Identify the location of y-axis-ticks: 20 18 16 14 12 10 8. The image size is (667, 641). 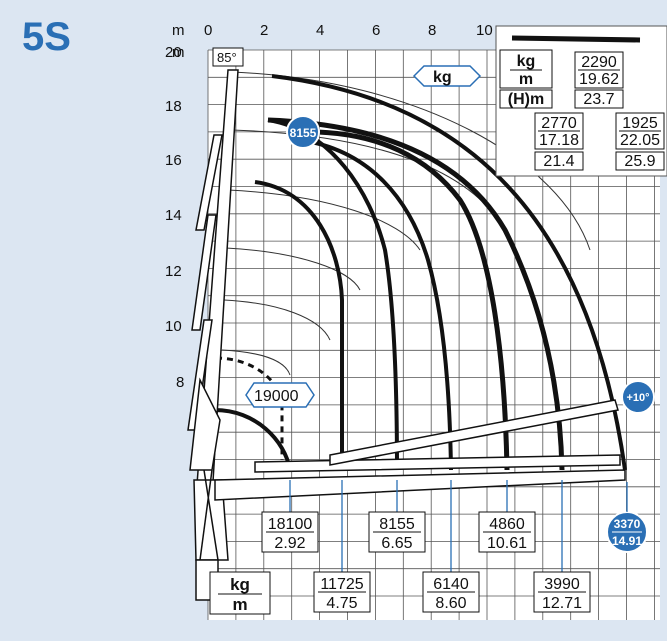
(174, 217).